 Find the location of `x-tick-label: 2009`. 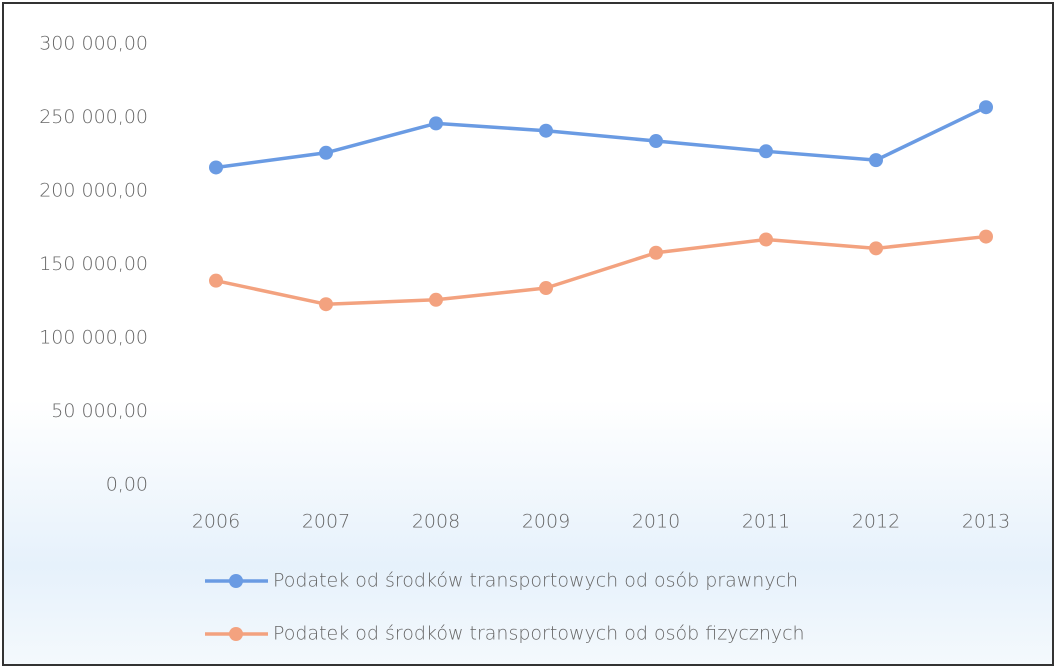

x-tick-label: 2009 is located at coordinates (546, 522).